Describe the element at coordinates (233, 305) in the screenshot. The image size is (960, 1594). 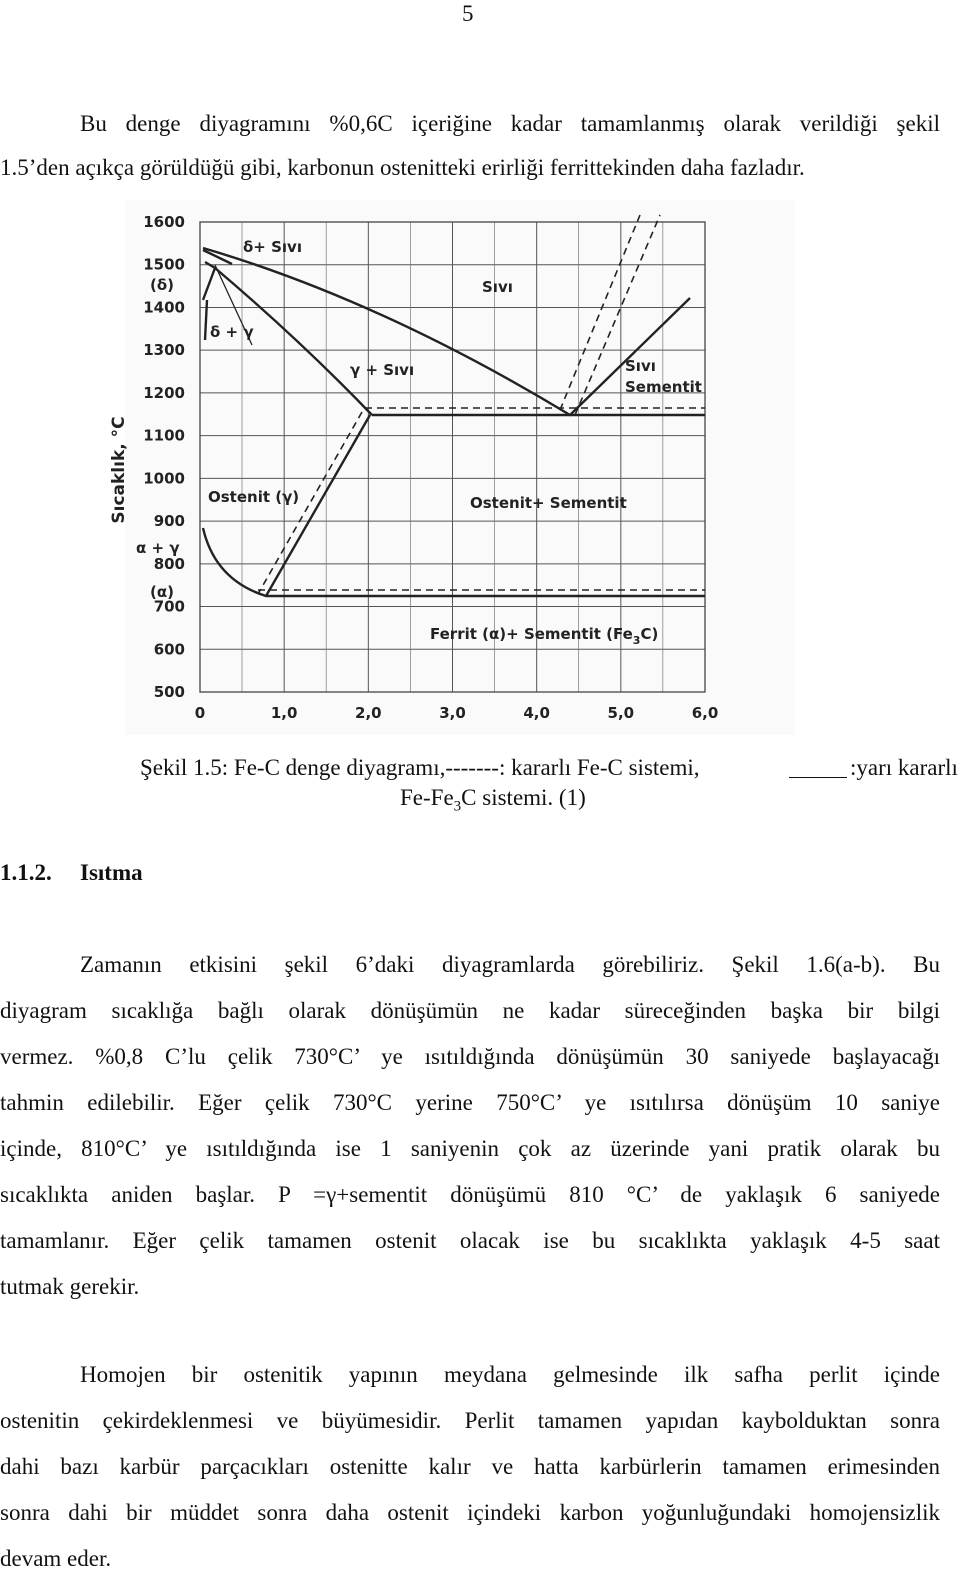
I see `pointer` at that location.